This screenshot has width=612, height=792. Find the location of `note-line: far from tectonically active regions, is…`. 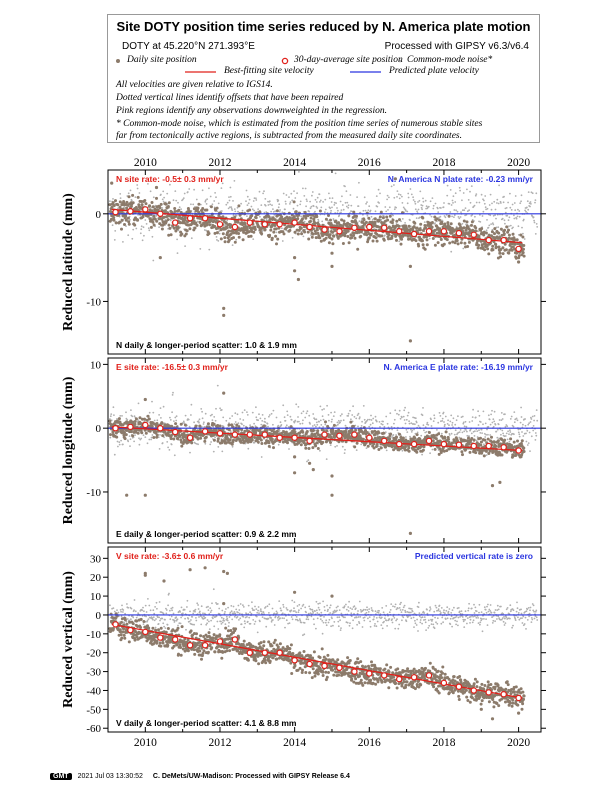

note-line: far from tectonically active regions, is… is located at coordinates (289, 136).